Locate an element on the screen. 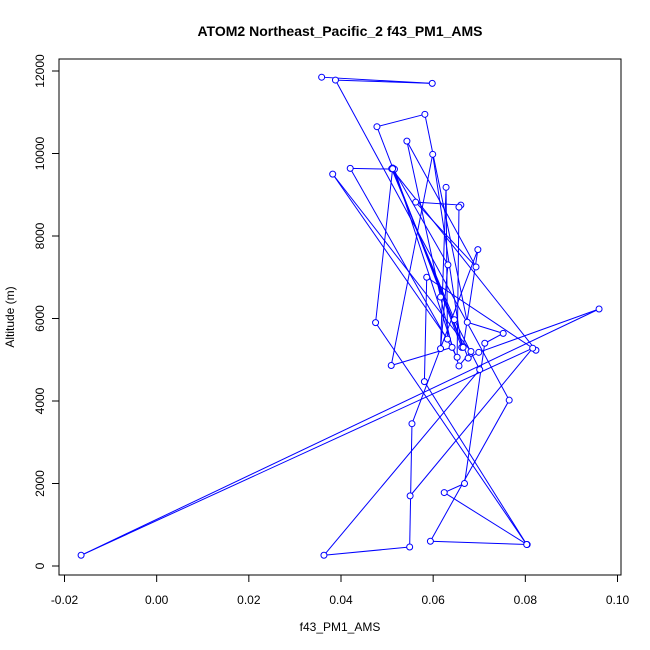 The image size is (650, 650). y-tick-label: 10000 is located at coordinates (40, 153).